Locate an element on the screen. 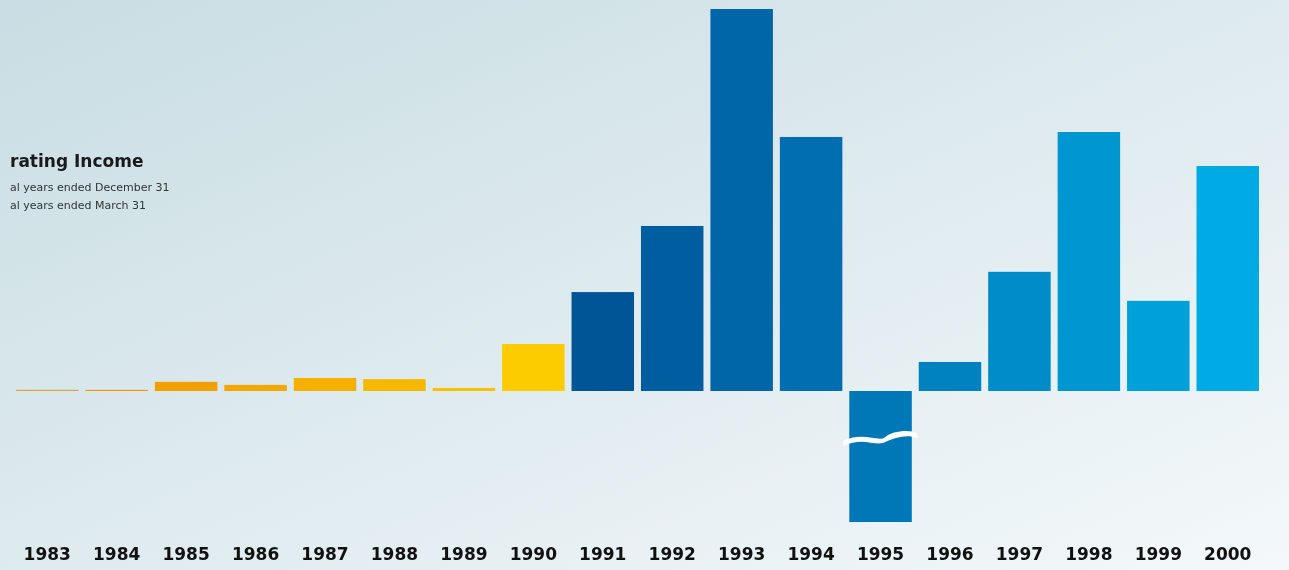  x-tick-label: 1993 is located at coordinates (742, 554).